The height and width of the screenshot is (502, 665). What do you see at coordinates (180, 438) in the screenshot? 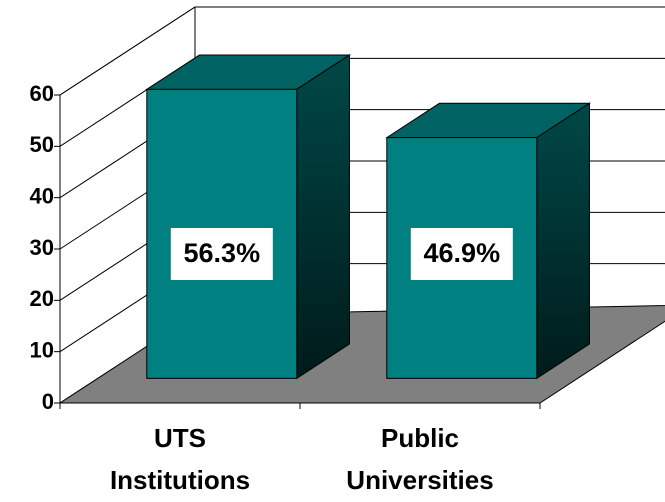
I see `x-tick-label: UTS` at bounding box center [180, 438].